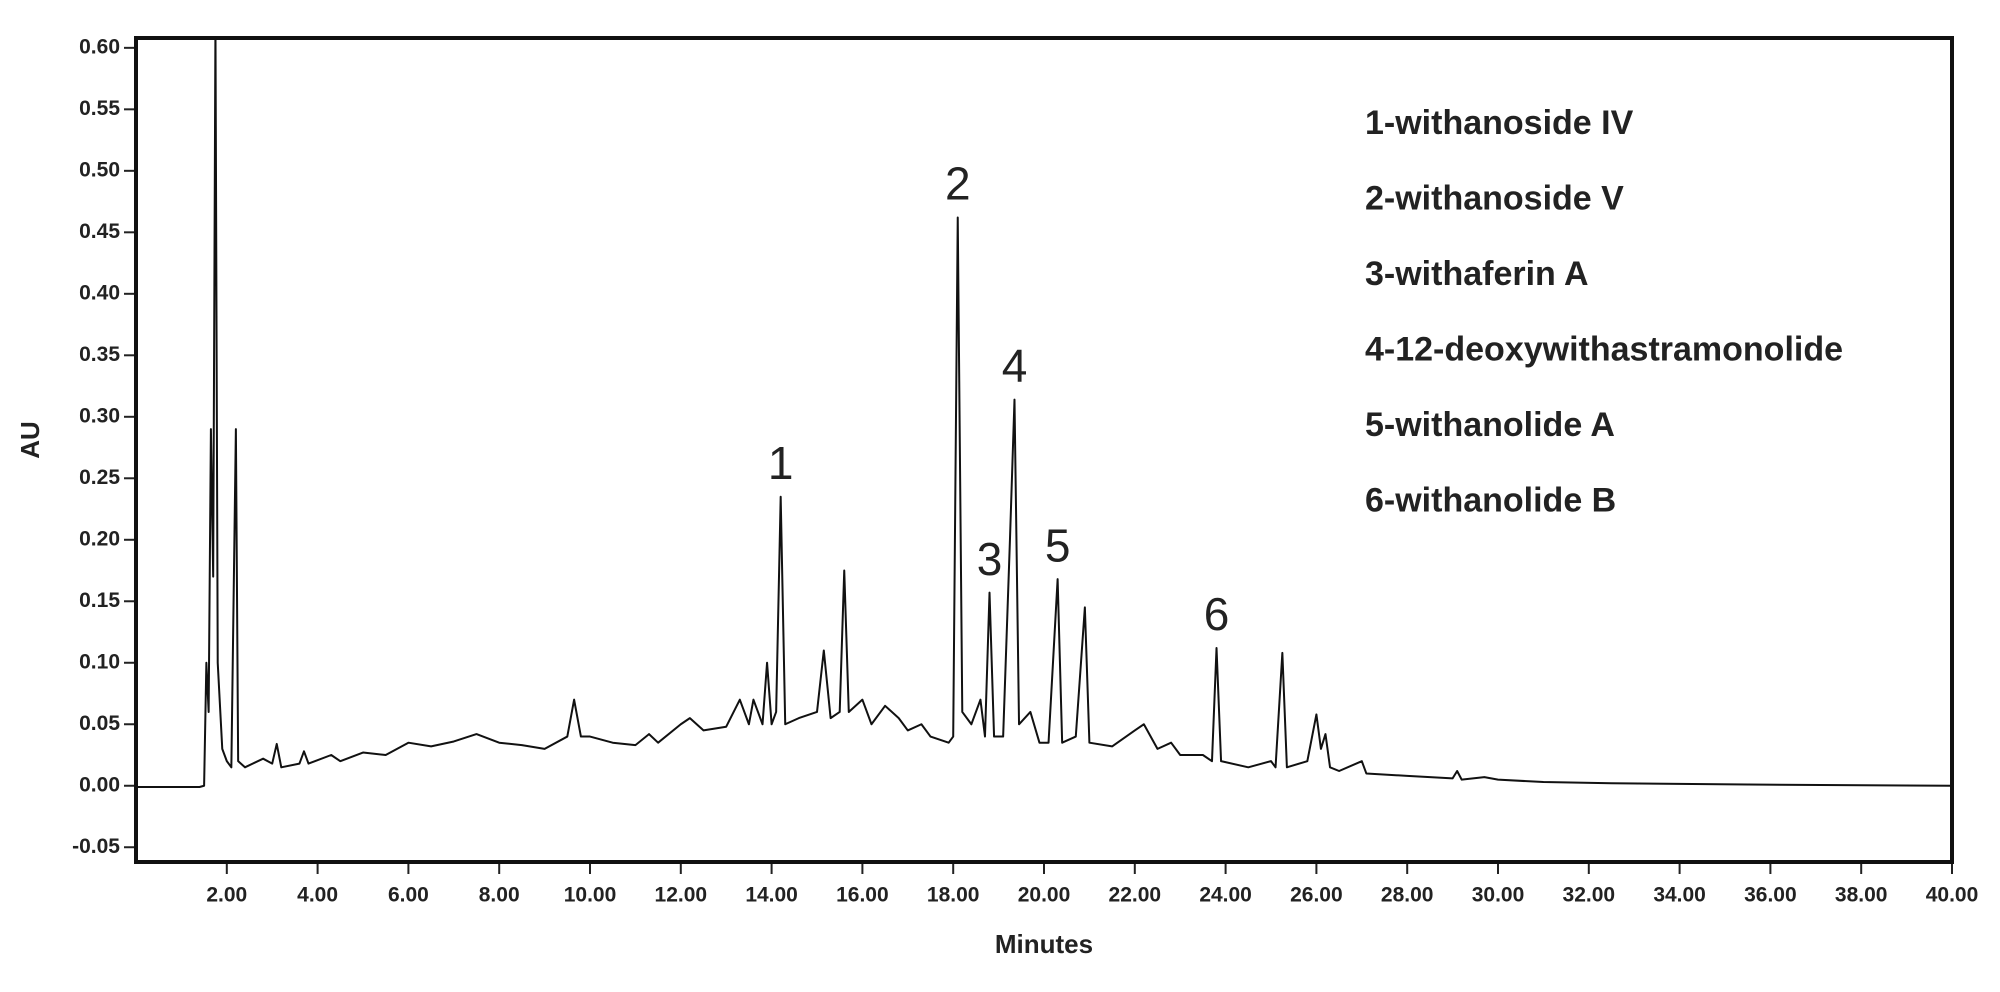 The width and height of the screenshot is (2000, 992). Describe the element at coordinates (1407, 895) in the screenshot. I see `x-tick-label: 28.00` at that location.